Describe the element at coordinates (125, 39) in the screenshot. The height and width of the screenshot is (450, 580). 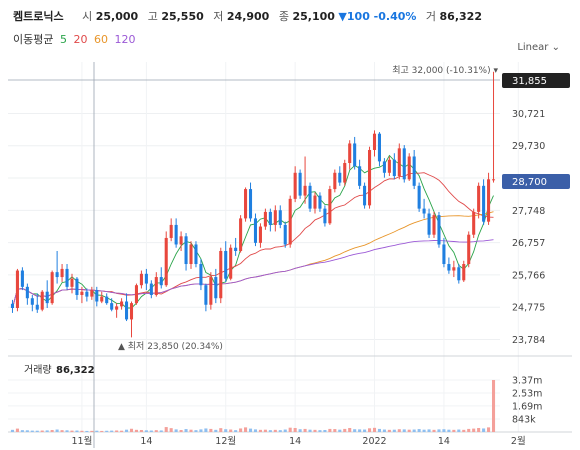
I see `ma-120: 120` at that location.